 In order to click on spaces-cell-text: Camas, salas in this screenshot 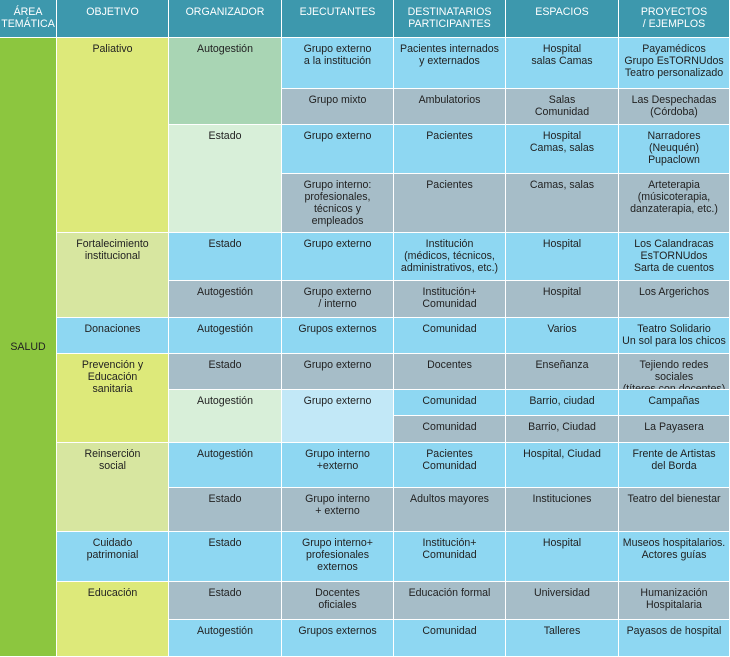, I will do `click(562, 185)`.